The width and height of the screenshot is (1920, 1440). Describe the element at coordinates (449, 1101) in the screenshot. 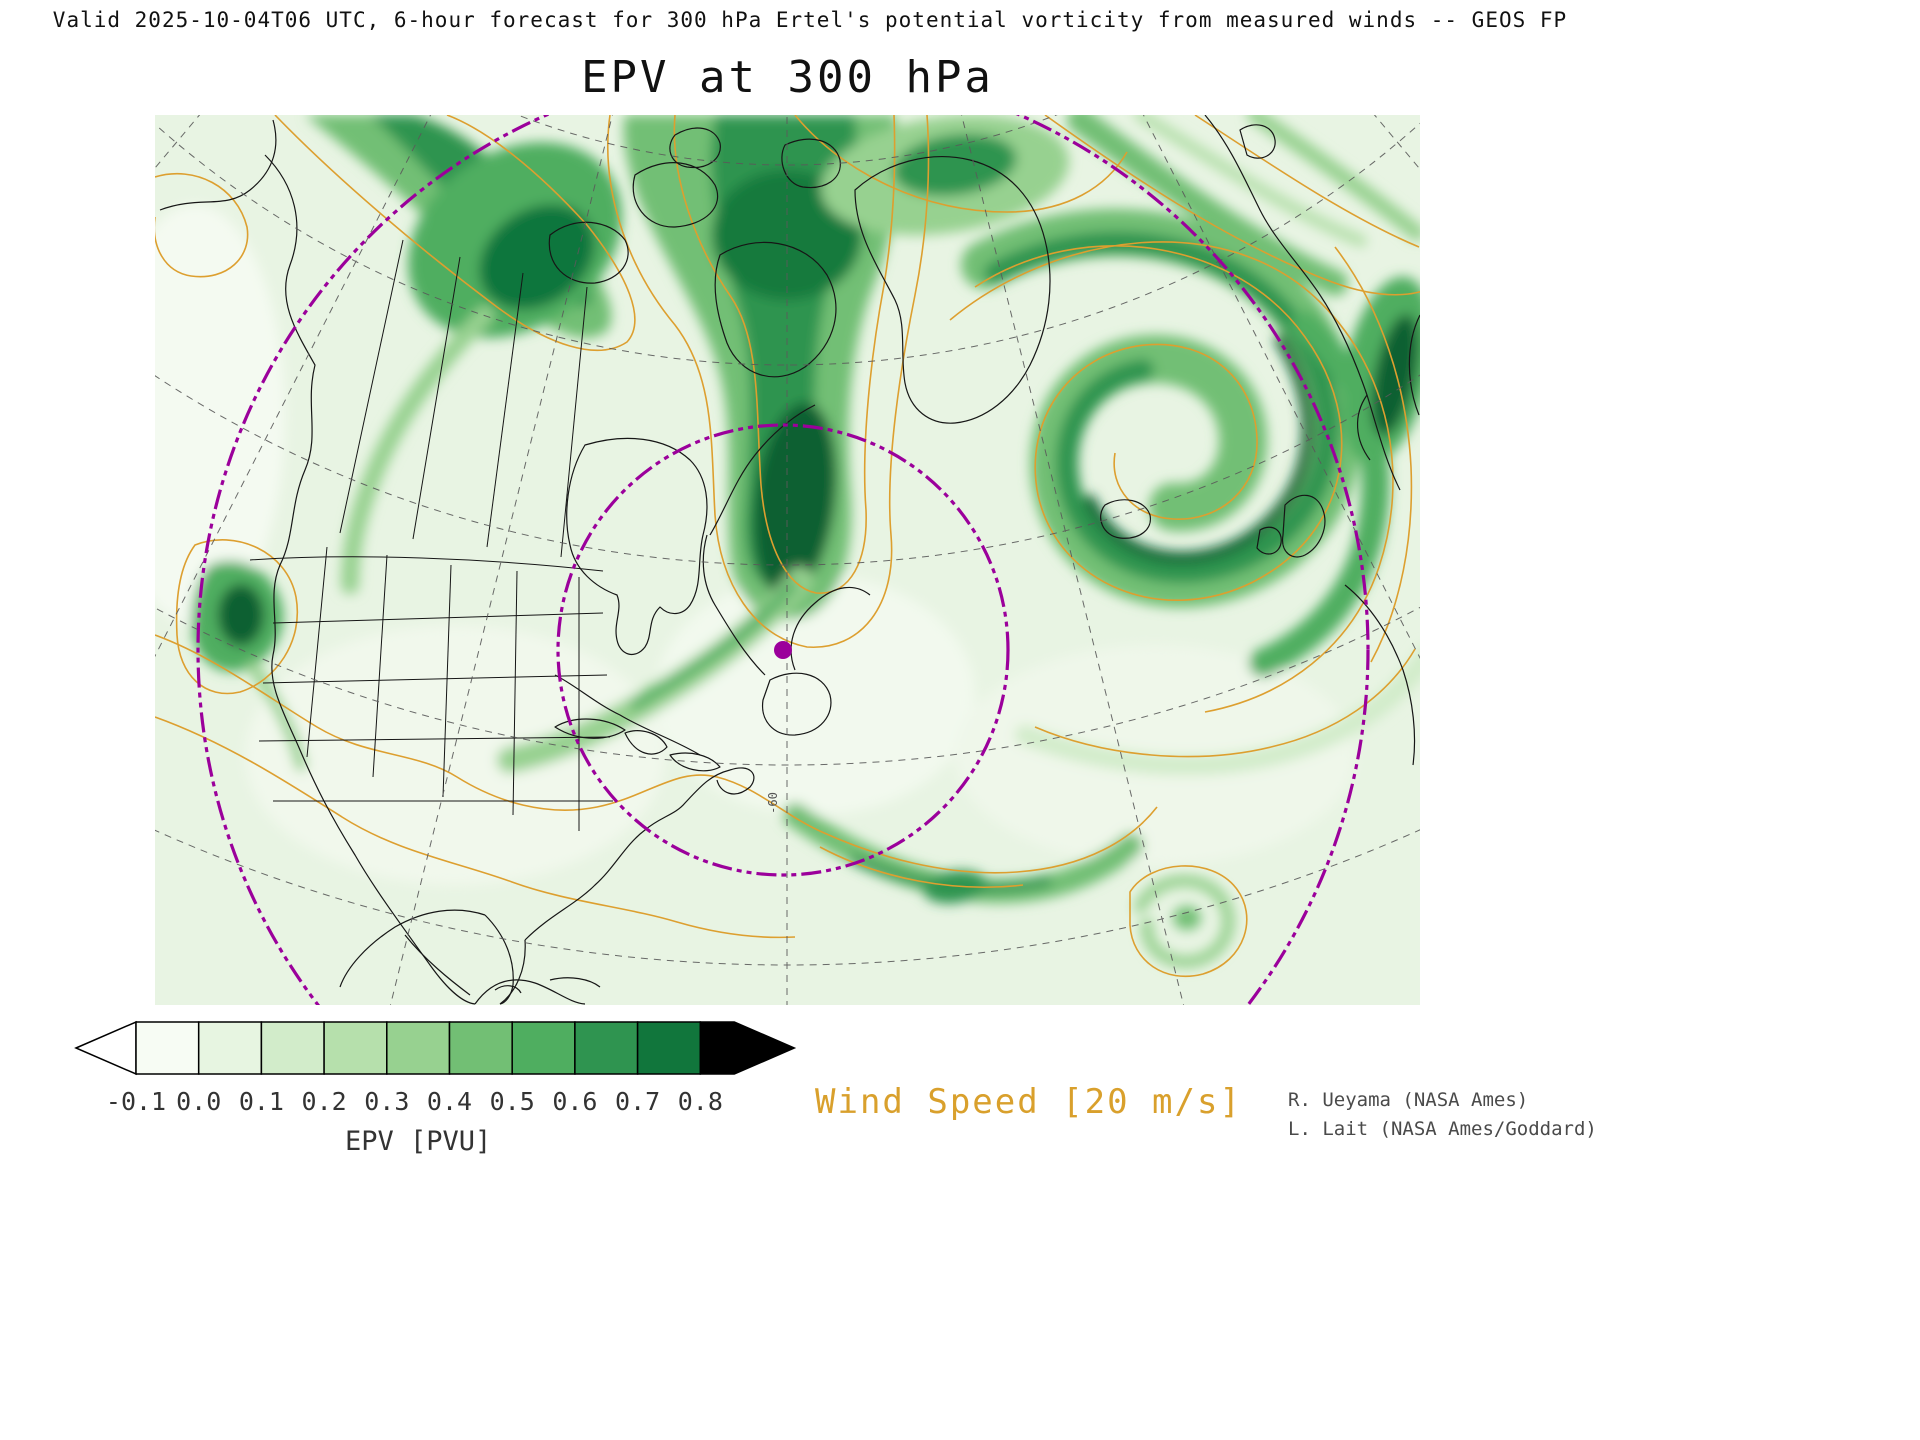

I see `colorbar-tick: 0.4` at that location.